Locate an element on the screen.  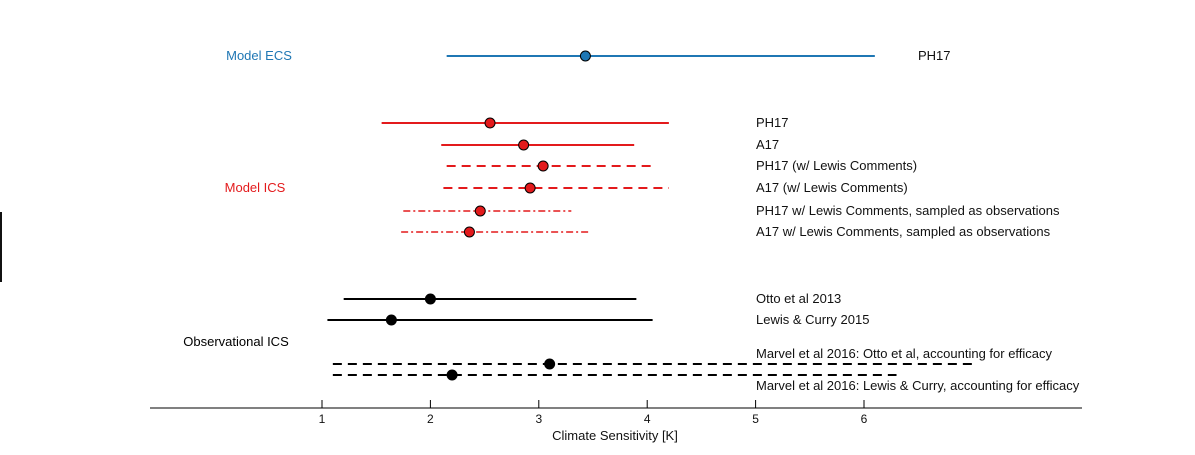
x-tick-label: 2 is located at coordinates (430, 419).